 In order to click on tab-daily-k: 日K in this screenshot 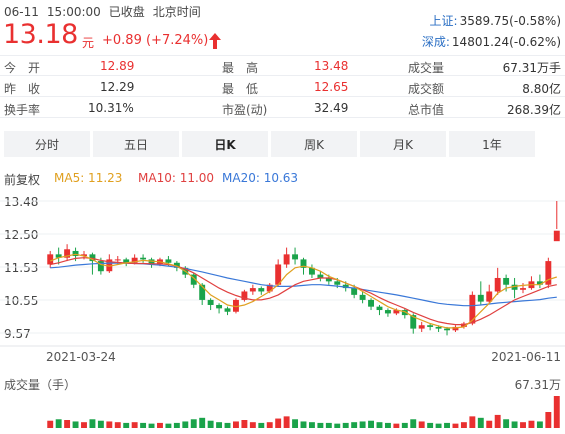, I will do `click(225, 144)`.